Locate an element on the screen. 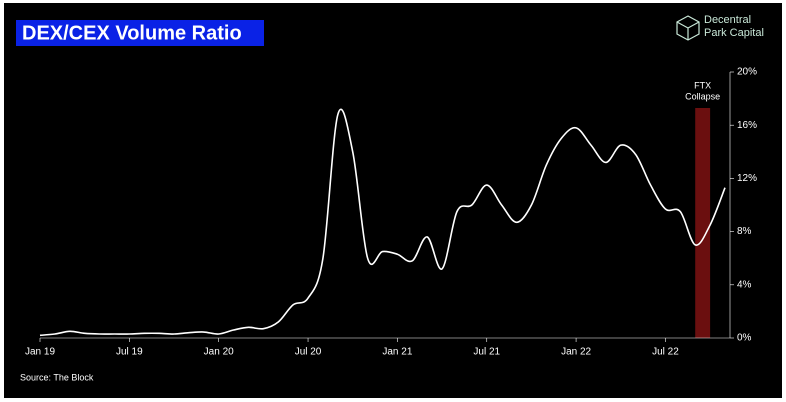 The image size is (786, 402). x-tick-label: Jan 21 is located at coordinates (397, 352).